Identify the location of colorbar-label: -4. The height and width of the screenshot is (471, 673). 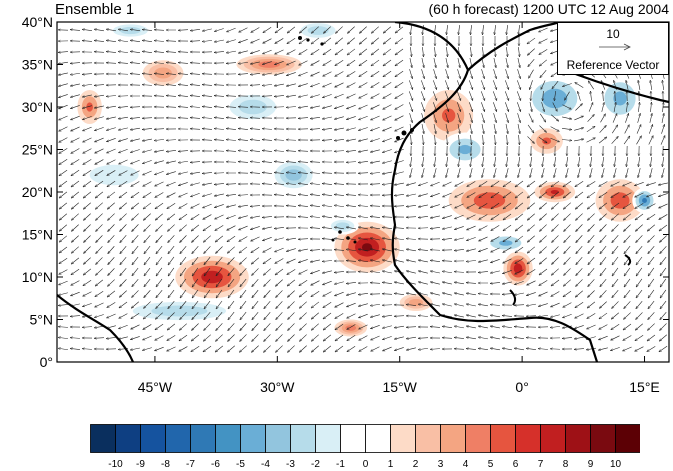
(265, 464).